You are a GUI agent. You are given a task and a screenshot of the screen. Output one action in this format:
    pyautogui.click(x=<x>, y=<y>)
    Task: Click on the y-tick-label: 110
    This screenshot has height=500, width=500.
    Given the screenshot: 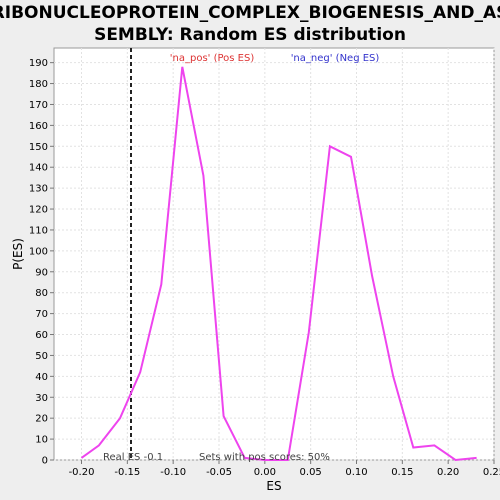 What is the action you would take?
    pyautogui.click(x=38, y=230)
    